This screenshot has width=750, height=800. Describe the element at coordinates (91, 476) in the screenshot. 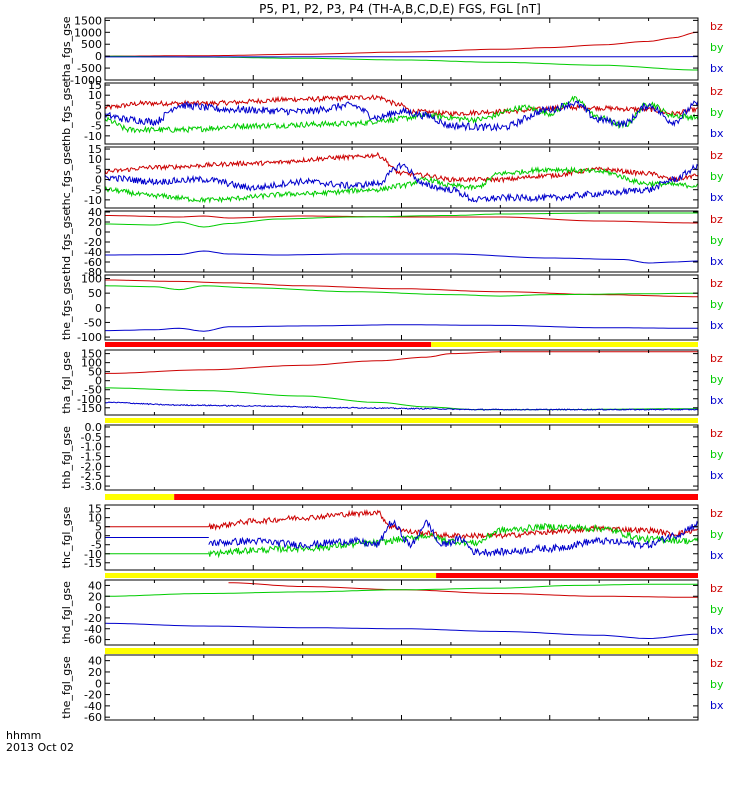

I see `ytick-label: -2.5` at that location.